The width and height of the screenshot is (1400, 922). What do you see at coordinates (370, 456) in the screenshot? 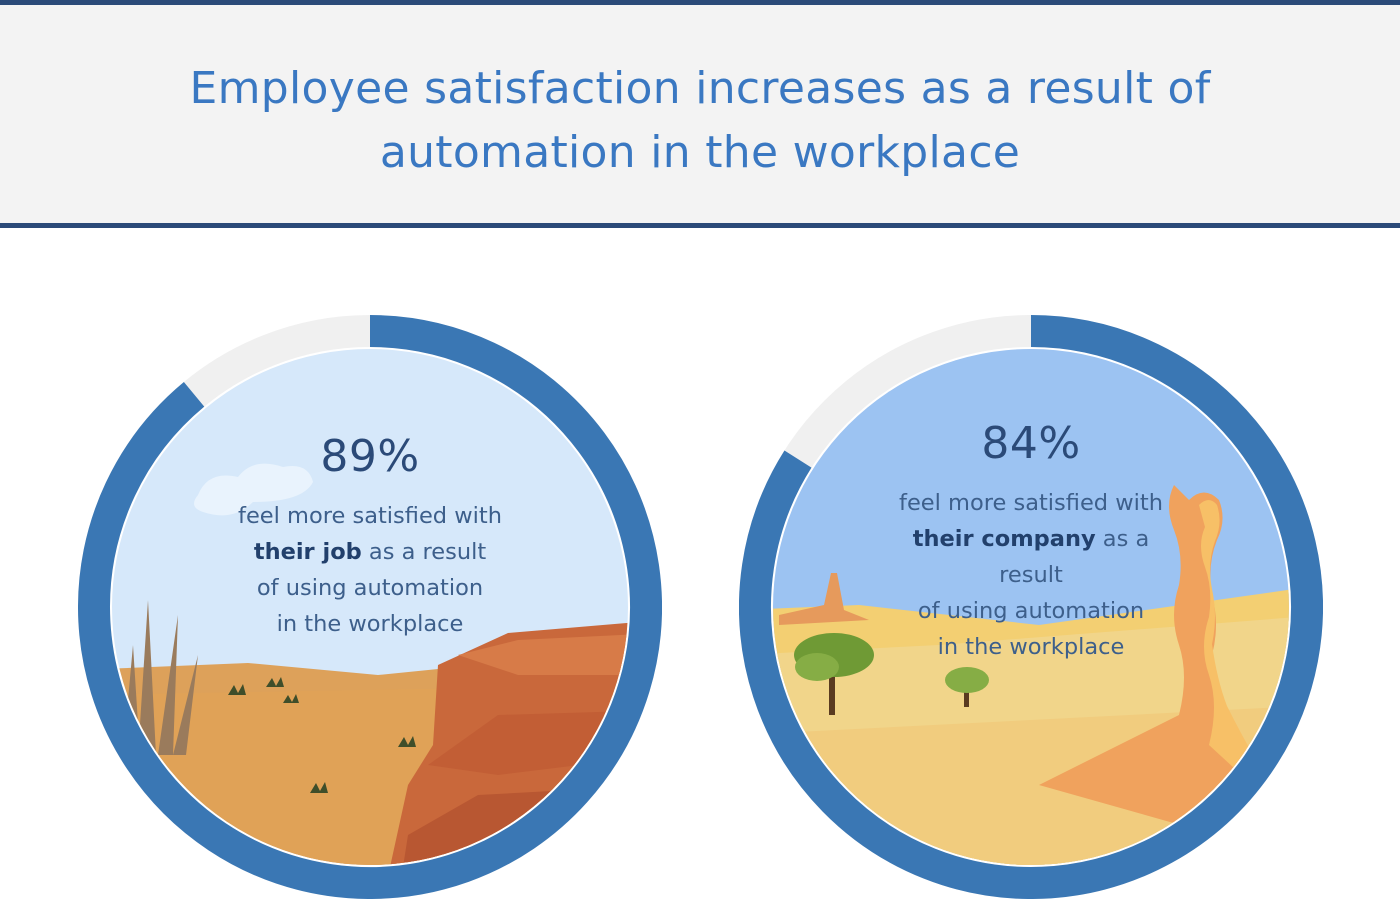
I see `value-label: 89%` at bounding box center [370, 456].